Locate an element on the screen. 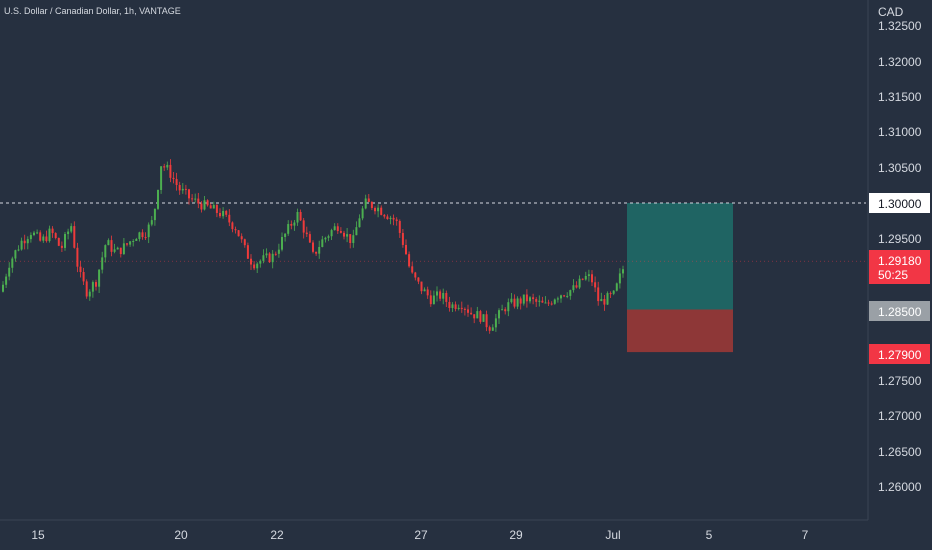  price-tick: 1.30500 is located at coordinates (900, 168).